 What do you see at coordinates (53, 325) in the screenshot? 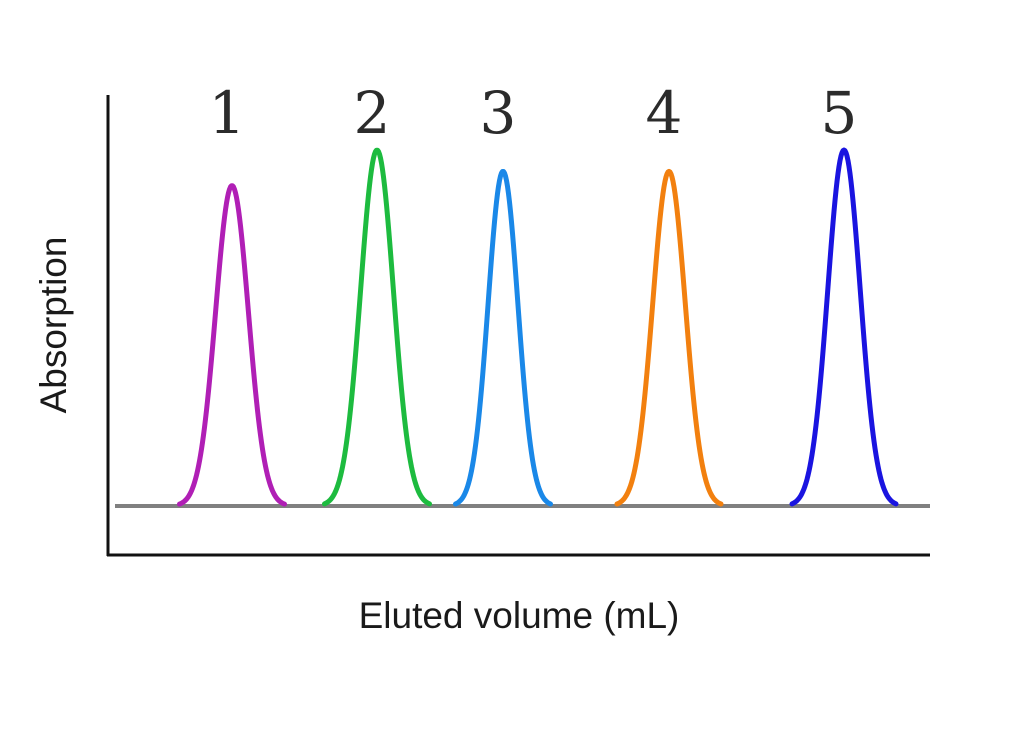
I see `y-axis-title: Absorption` at bounding box center [53, 325].